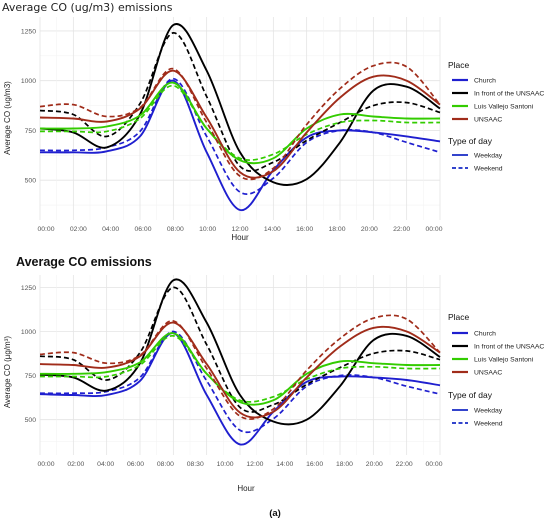 This screenshot has width=550, height=523. Describe the element at coordinates (275, 513) in the screenshot. I see `figure-caption: (a)` at that location.